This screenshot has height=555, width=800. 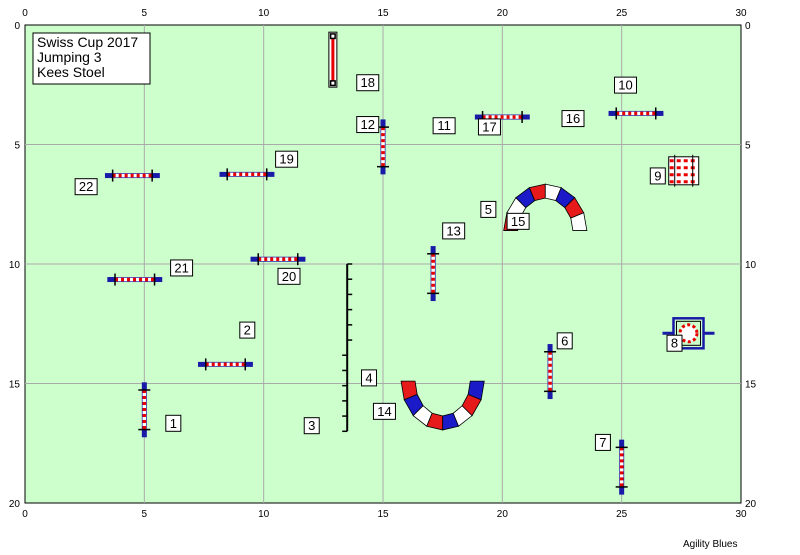 What do you see at coordinates (751, 385) in the screenshot?
I see `y-tick-label-right: 15` at bounding box center [751, 385].